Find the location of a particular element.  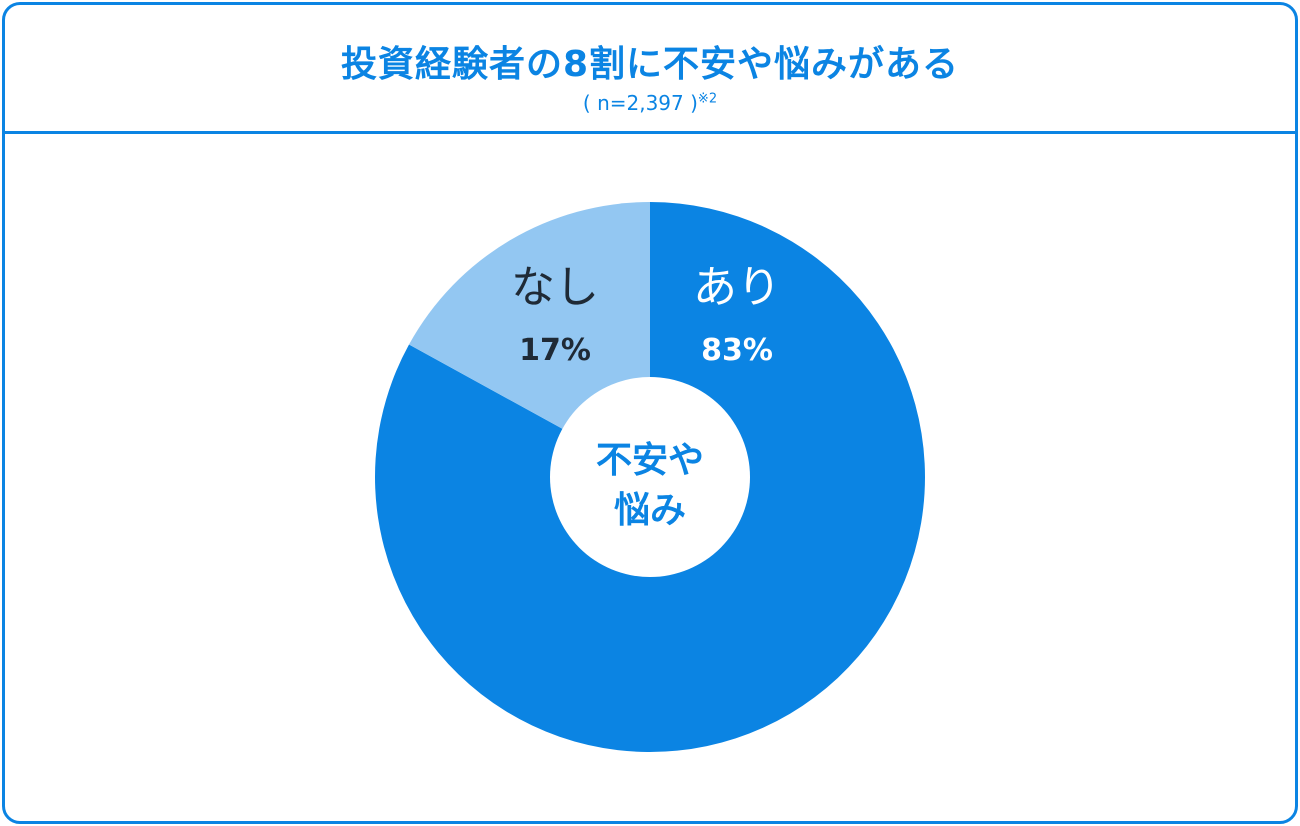

center-label-line-1: 悩み is located at coordinates (650, 510).